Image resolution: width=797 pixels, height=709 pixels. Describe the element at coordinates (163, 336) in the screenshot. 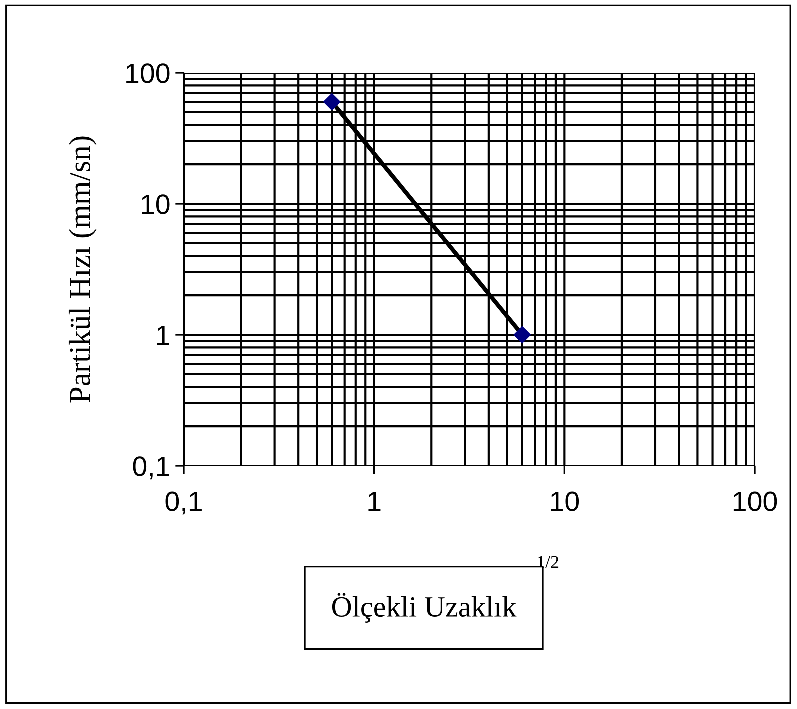

I see `y-tick-label: 1` at that location.